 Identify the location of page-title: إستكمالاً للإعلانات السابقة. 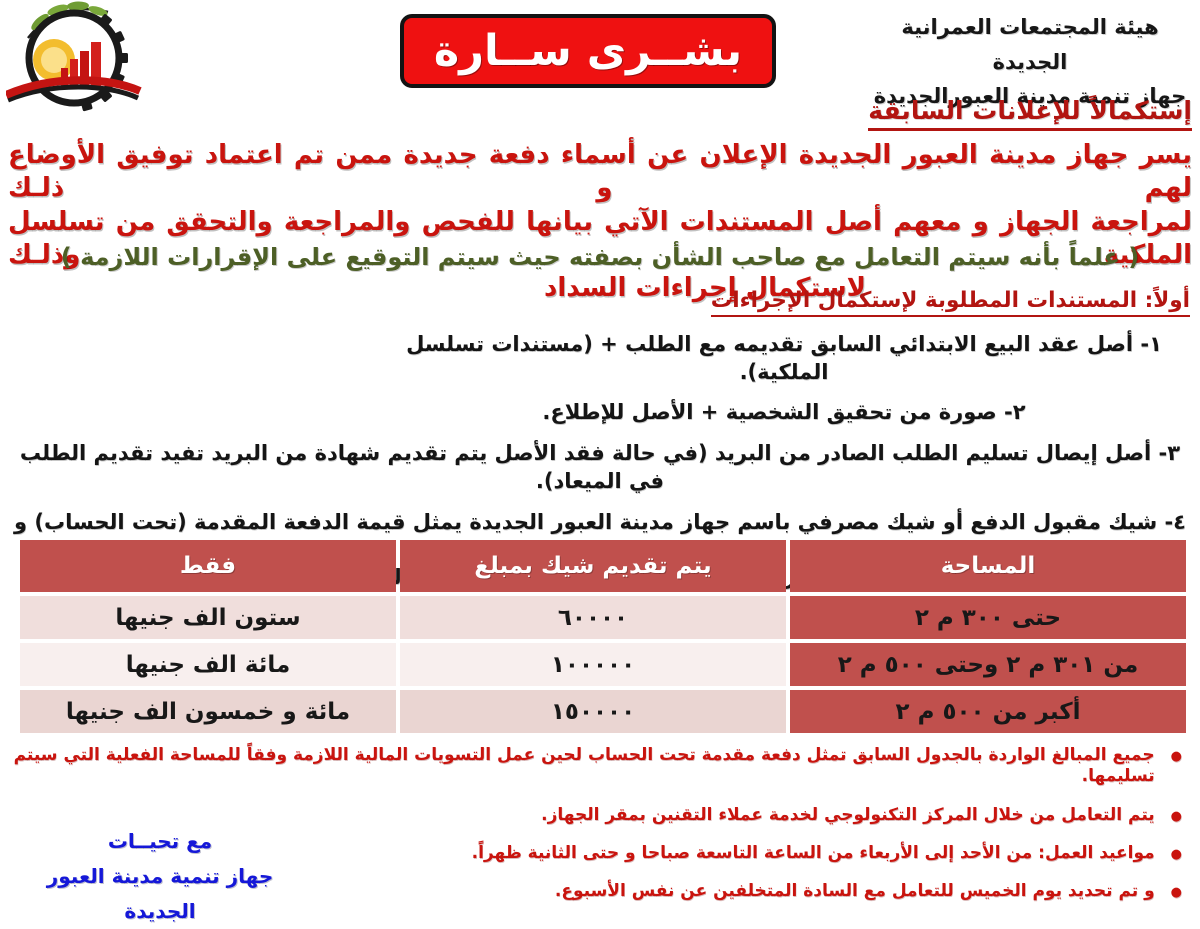
(1030, 113).